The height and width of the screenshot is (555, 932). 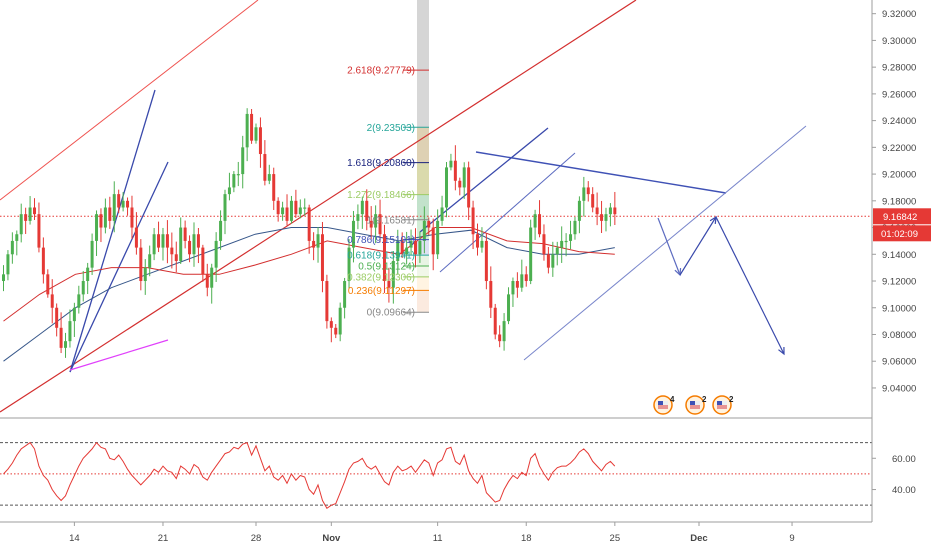 What do you see at coordinates (129, 100) in the screenshot?
I see `upper-channel-line` at bounding box center [129, 100].